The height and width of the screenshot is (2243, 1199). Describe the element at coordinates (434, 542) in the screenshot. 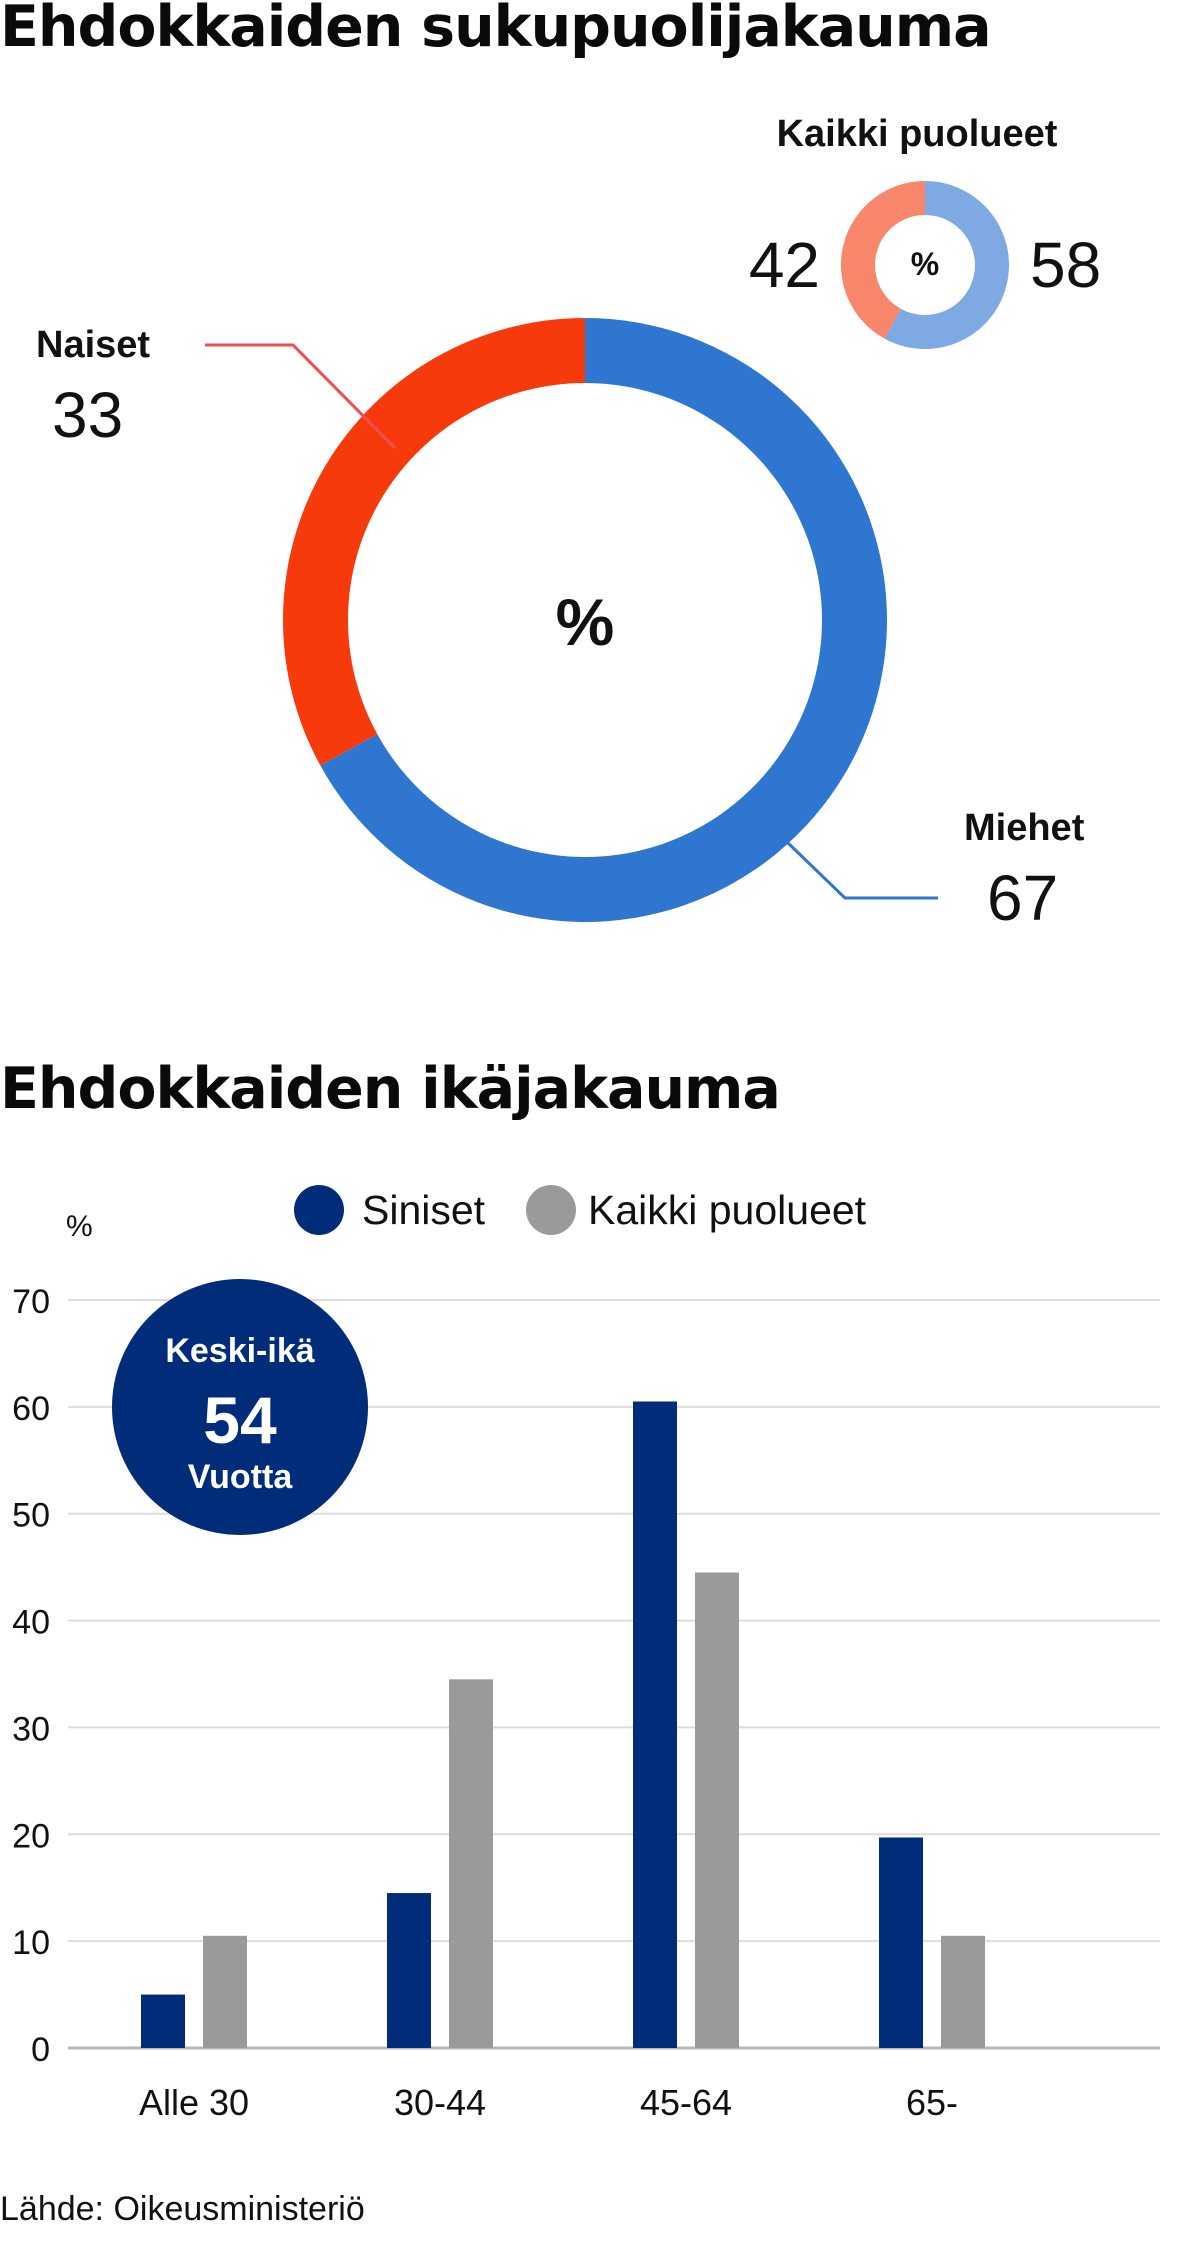

I see `slice-naiset` at that location.